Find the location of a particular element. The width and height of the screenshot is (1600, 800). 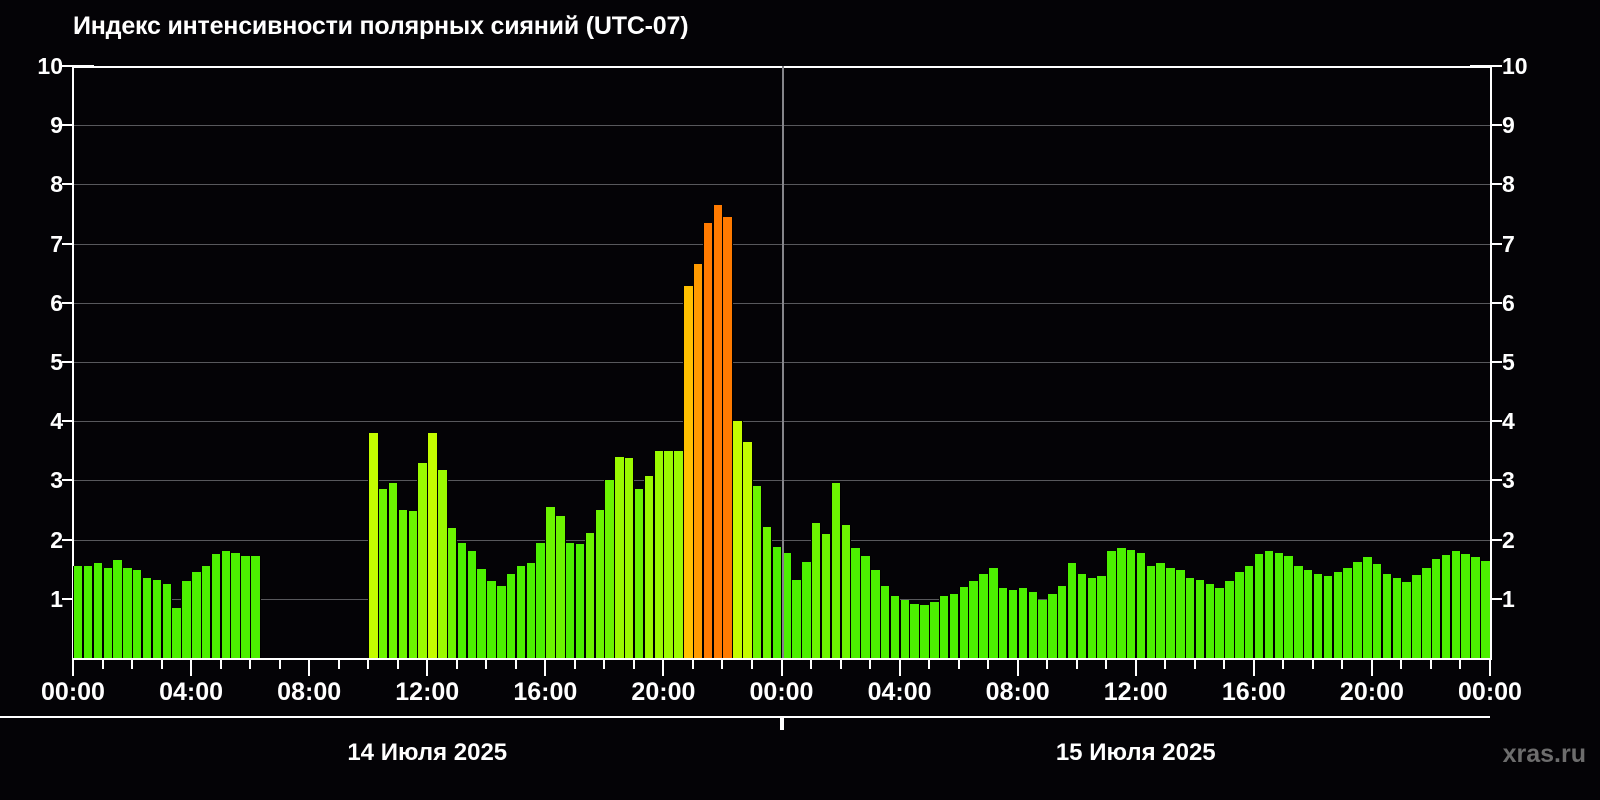

y-tick-label-right-8: 8 is located at coordinates (1508, 184).